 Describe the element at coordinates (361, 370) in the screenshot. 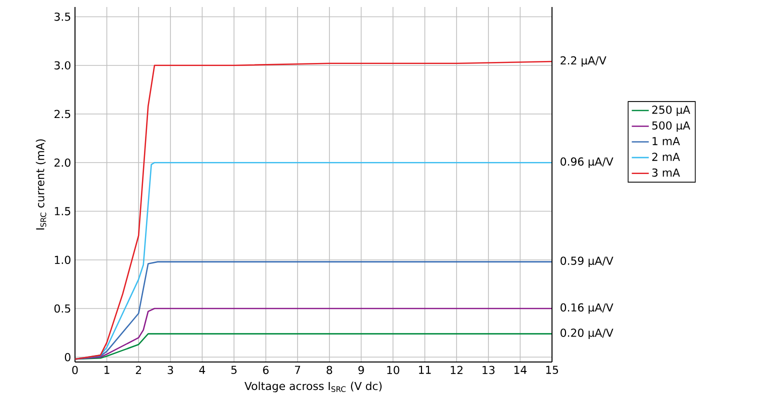

I see `x-tick-label: 9` at that location.